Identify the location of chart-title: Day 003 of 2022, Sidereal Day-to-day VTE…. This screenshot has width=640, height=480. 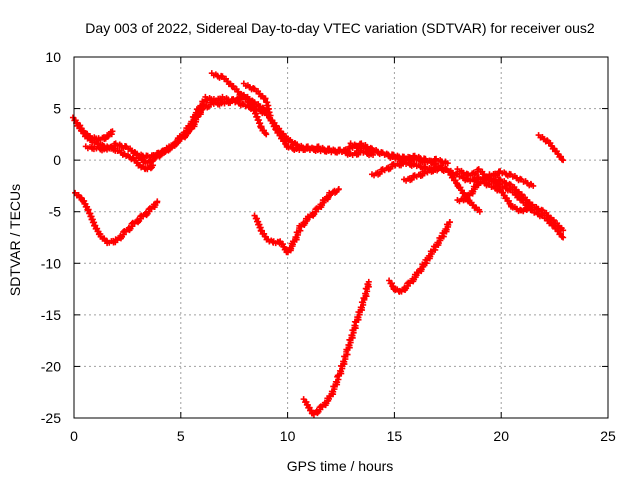
(340, 28).